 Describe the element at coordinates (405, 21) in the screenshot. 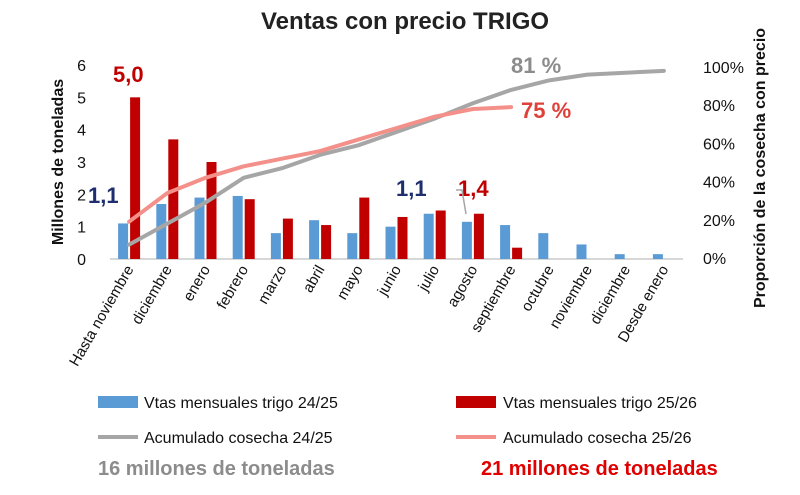

I see `chart-title: Ventas con precio TRIGO` at that location.